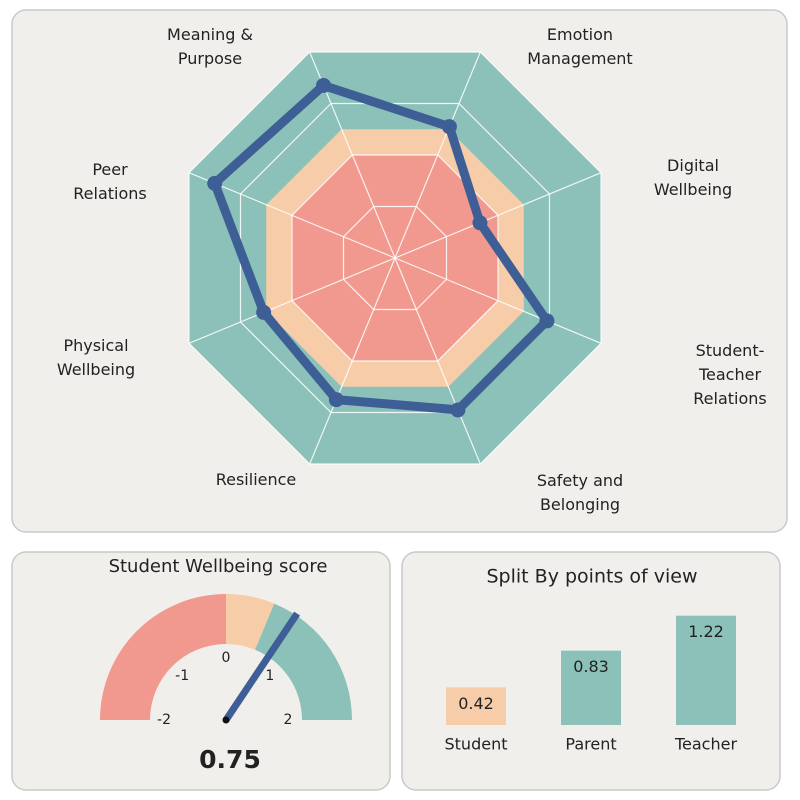  Describe the element at coordinates (580, 492) in the screenshot. I see `radar-axis-label: Safety and Belonging` at that location.